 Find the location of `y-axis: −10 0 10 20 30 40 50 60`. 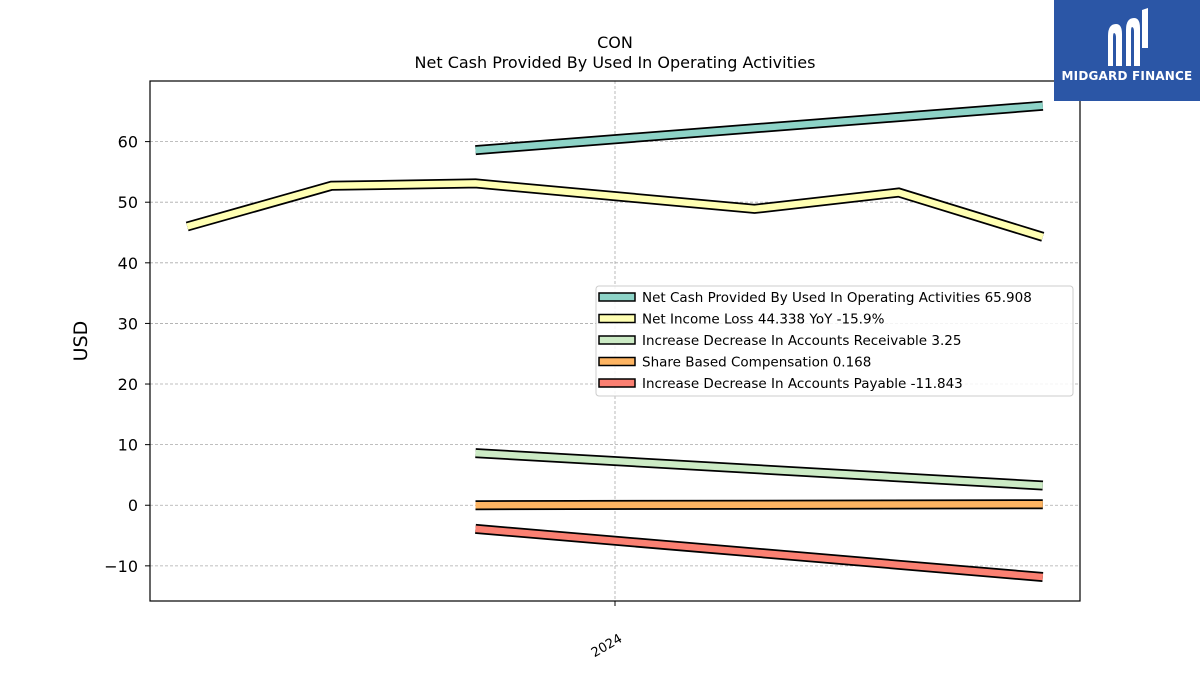

y-axis: −10 0 10 20 30 40 50 60 is located at coordinates (127, 354).